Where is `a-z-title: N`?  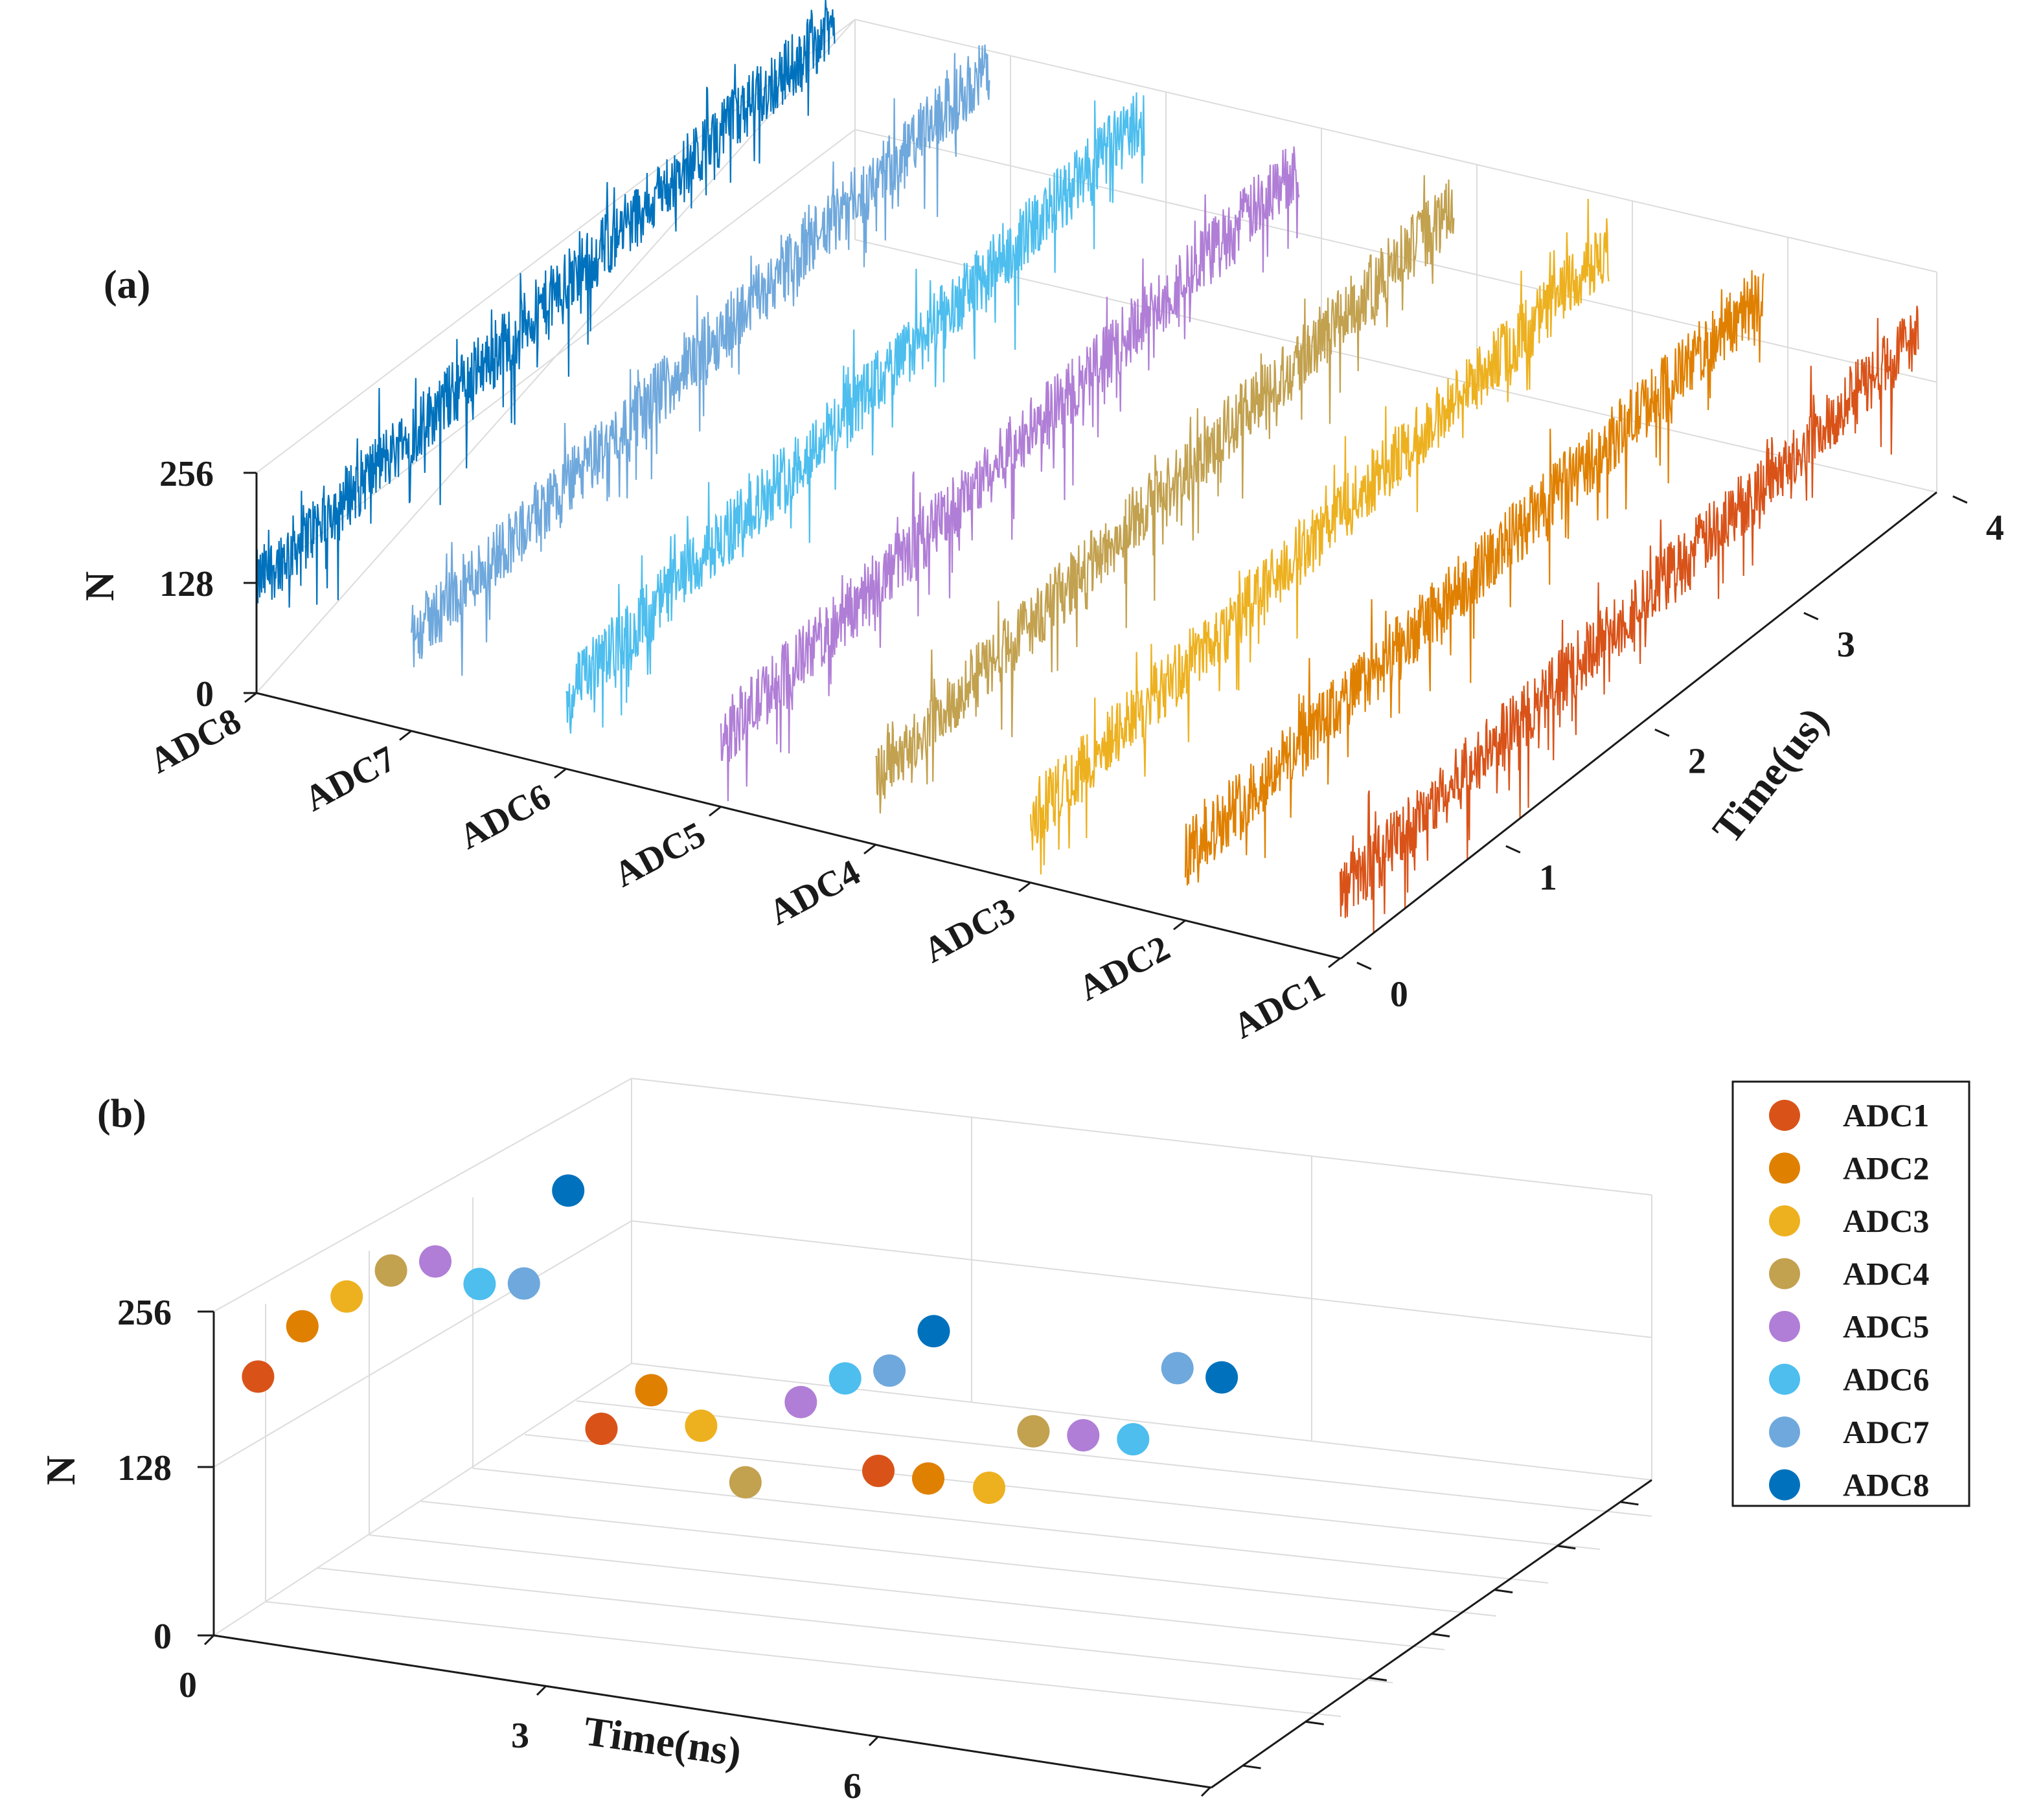
a-z-title: N is located at coordinates (99, 586).